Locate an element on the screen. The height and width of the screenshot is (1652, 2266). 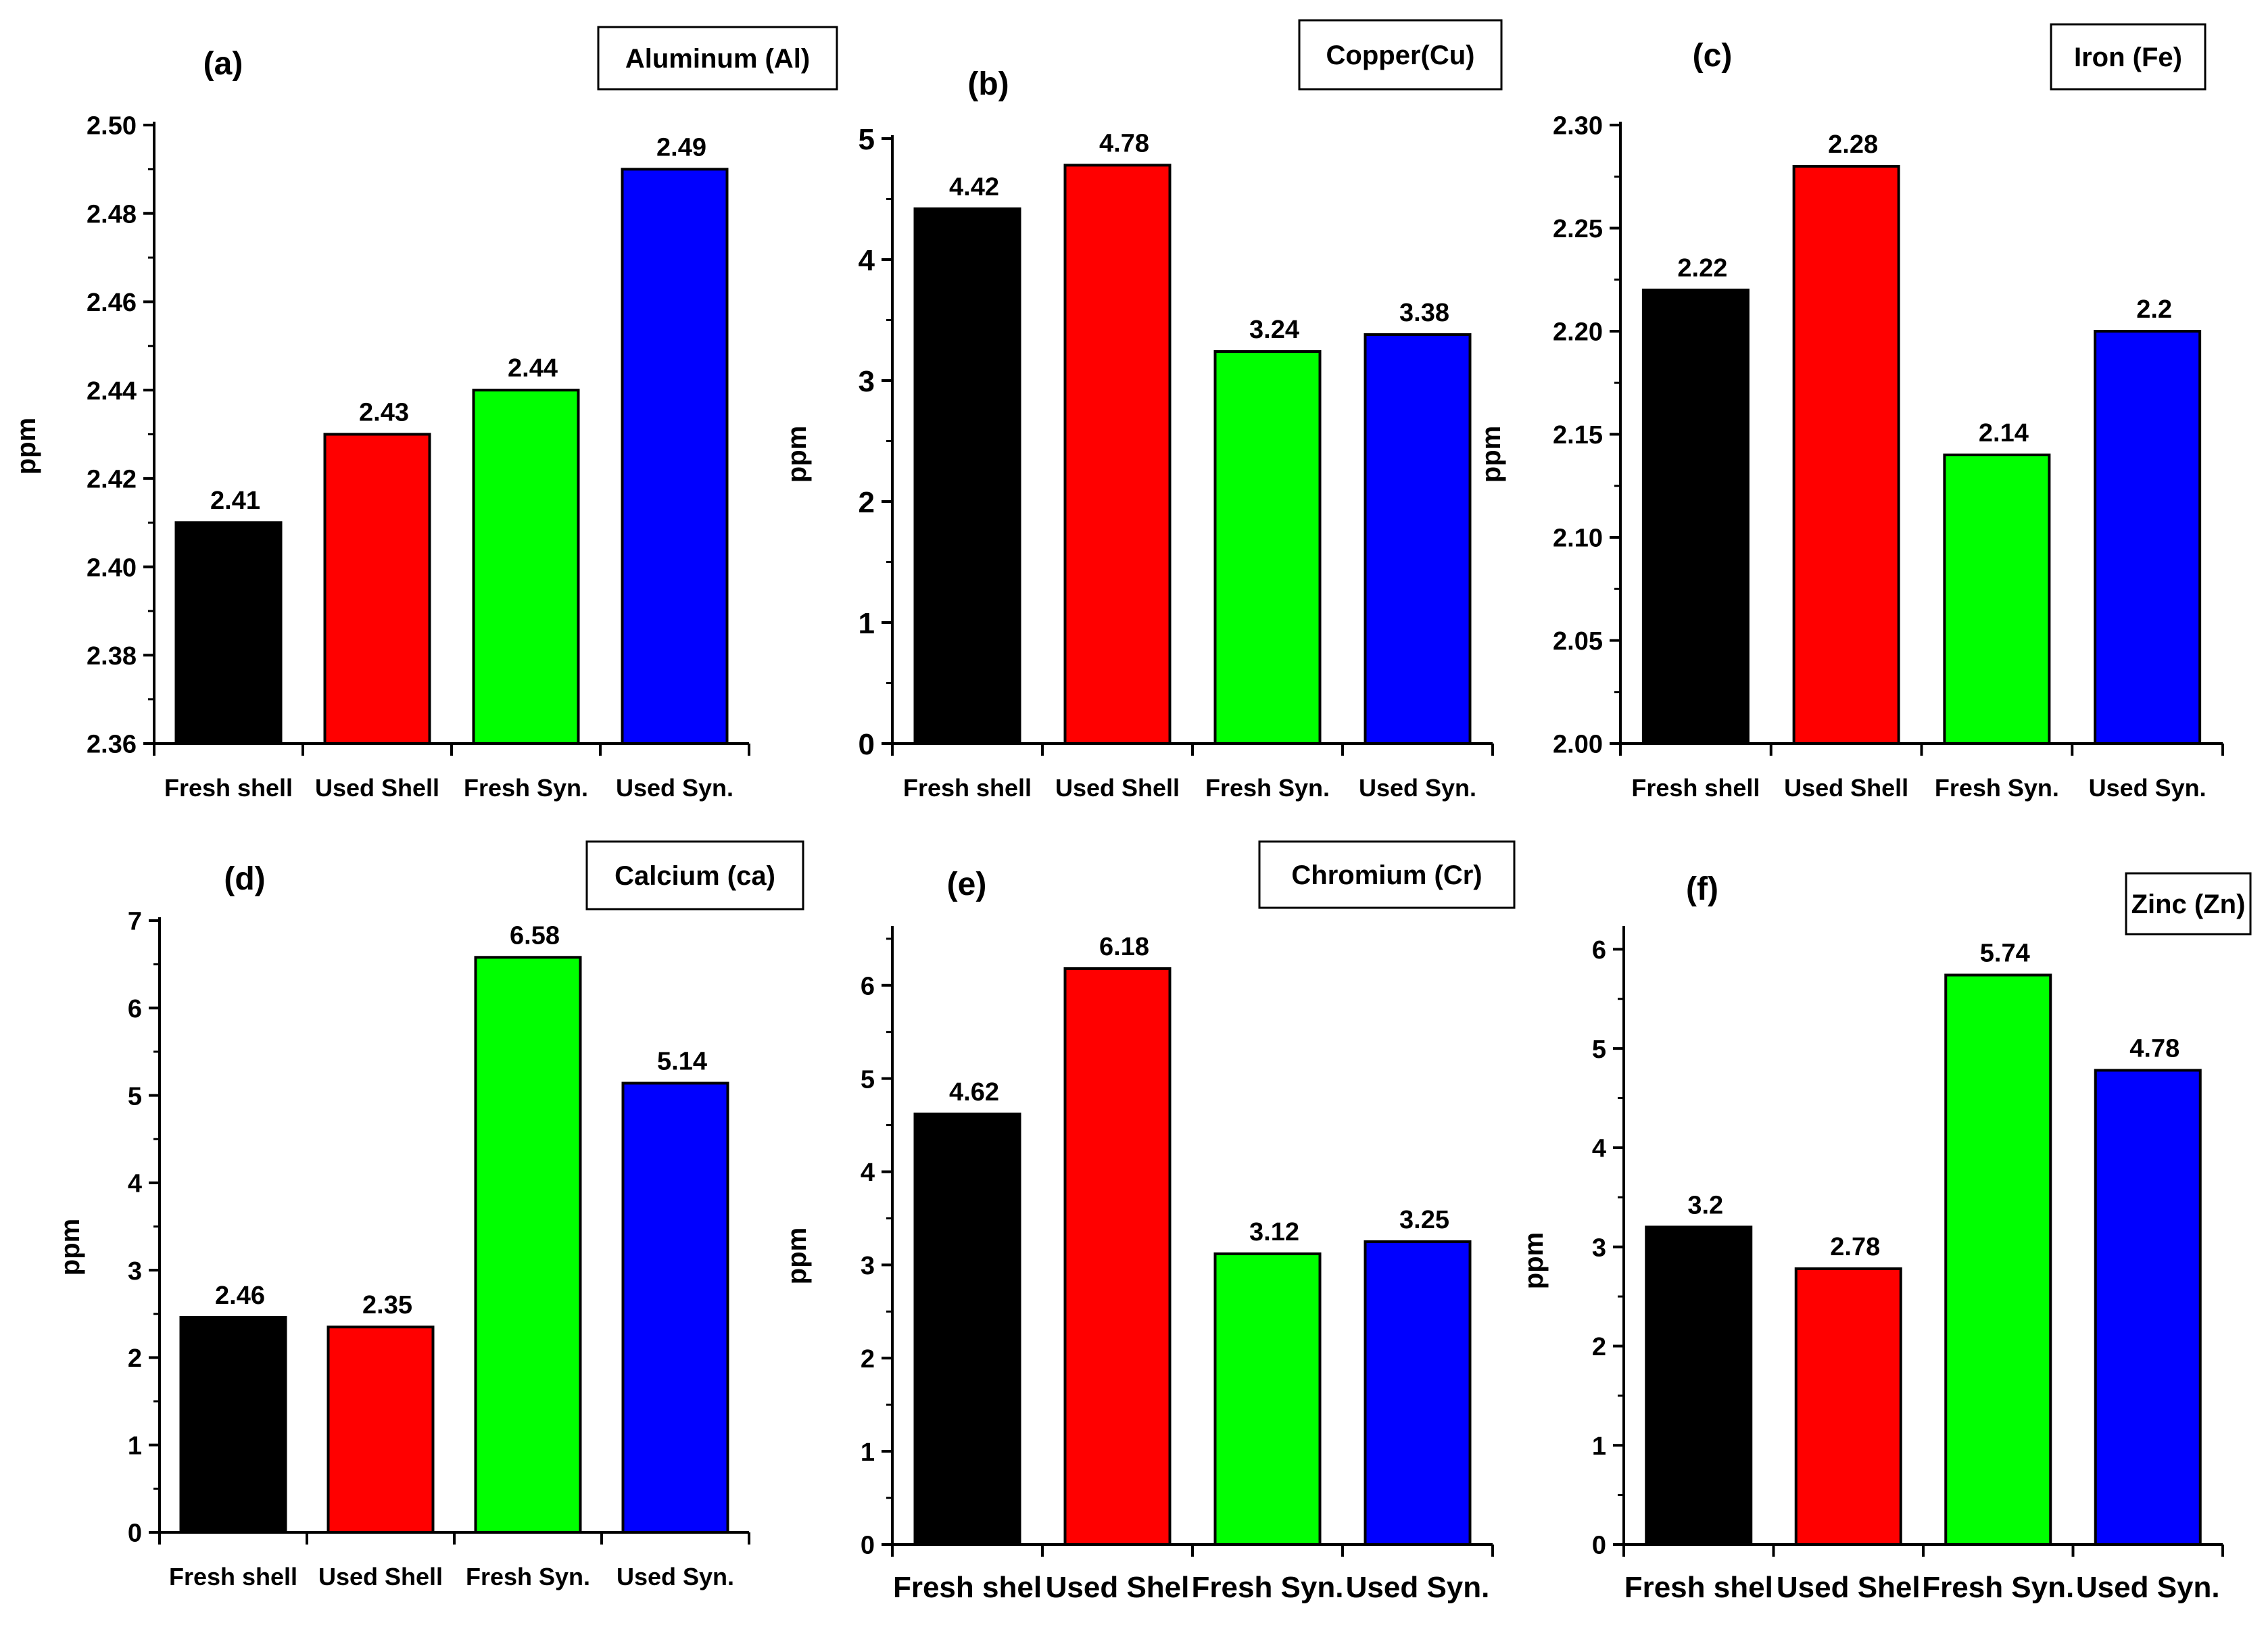
y-tick-label: 2.10 is located at coordinates (1578, 539).